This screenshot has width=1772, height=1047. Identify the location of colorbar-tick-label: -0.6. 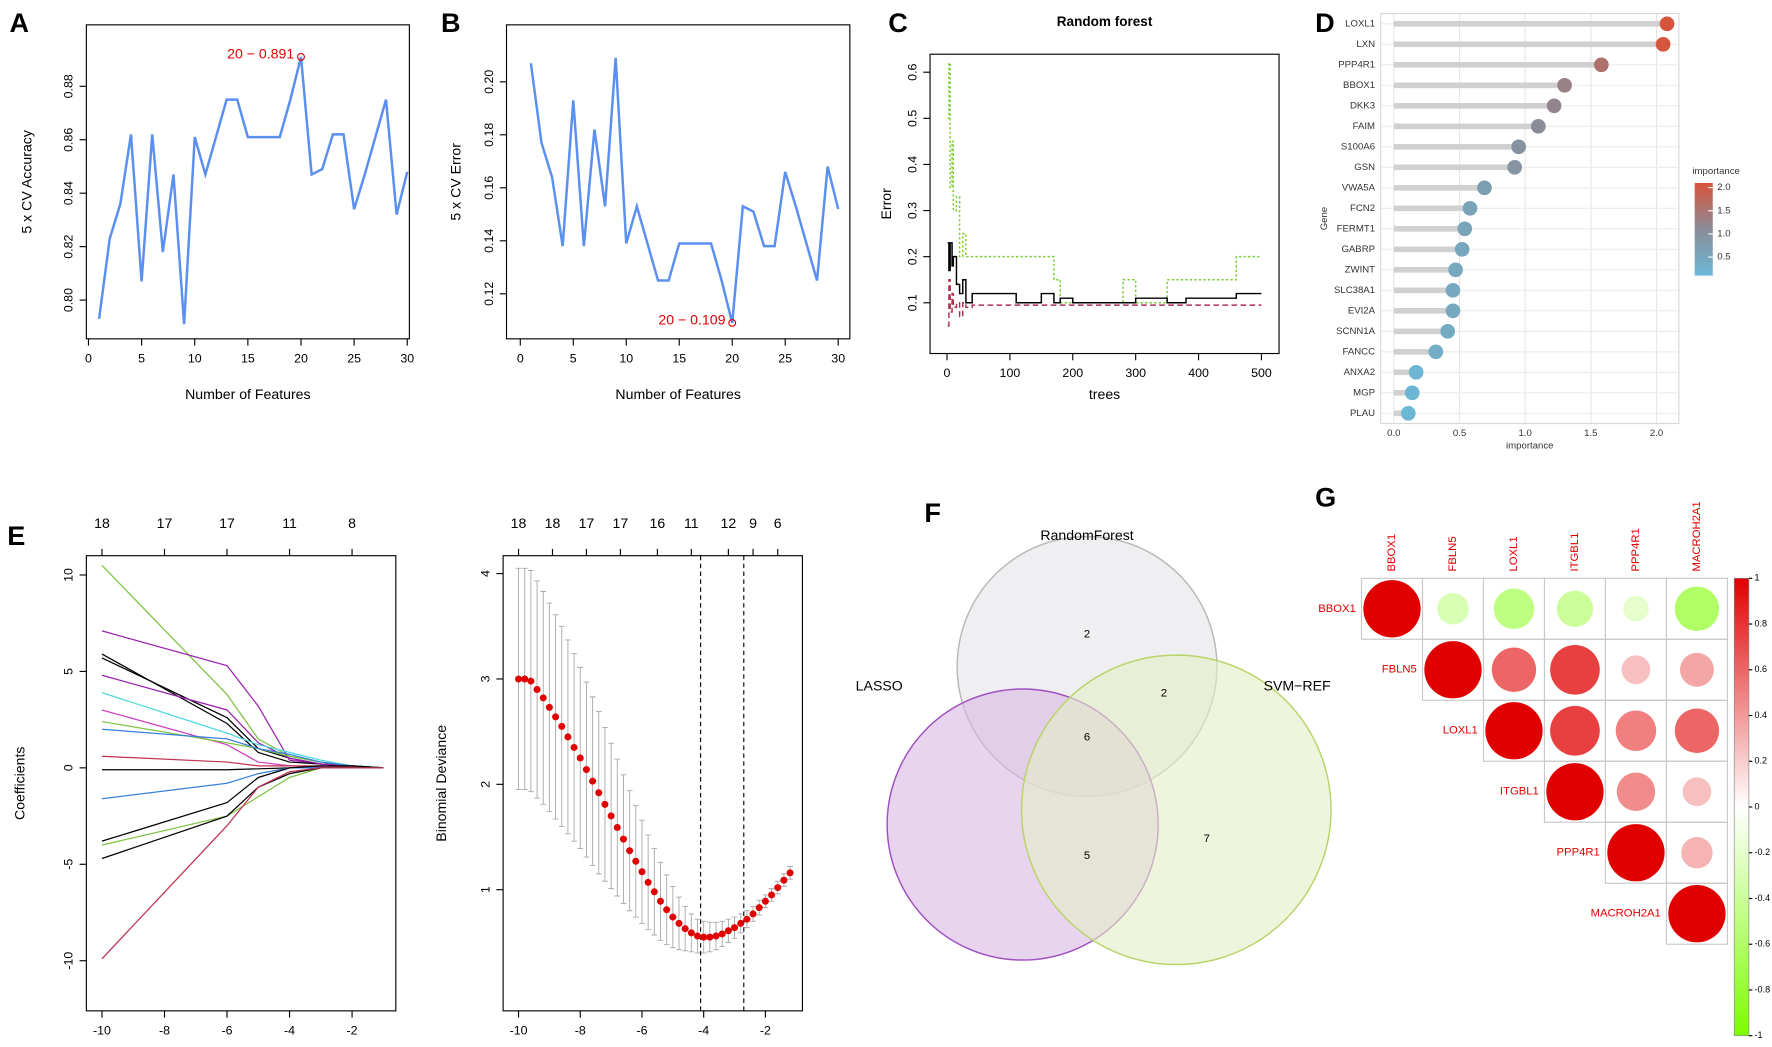
(1763, 944).